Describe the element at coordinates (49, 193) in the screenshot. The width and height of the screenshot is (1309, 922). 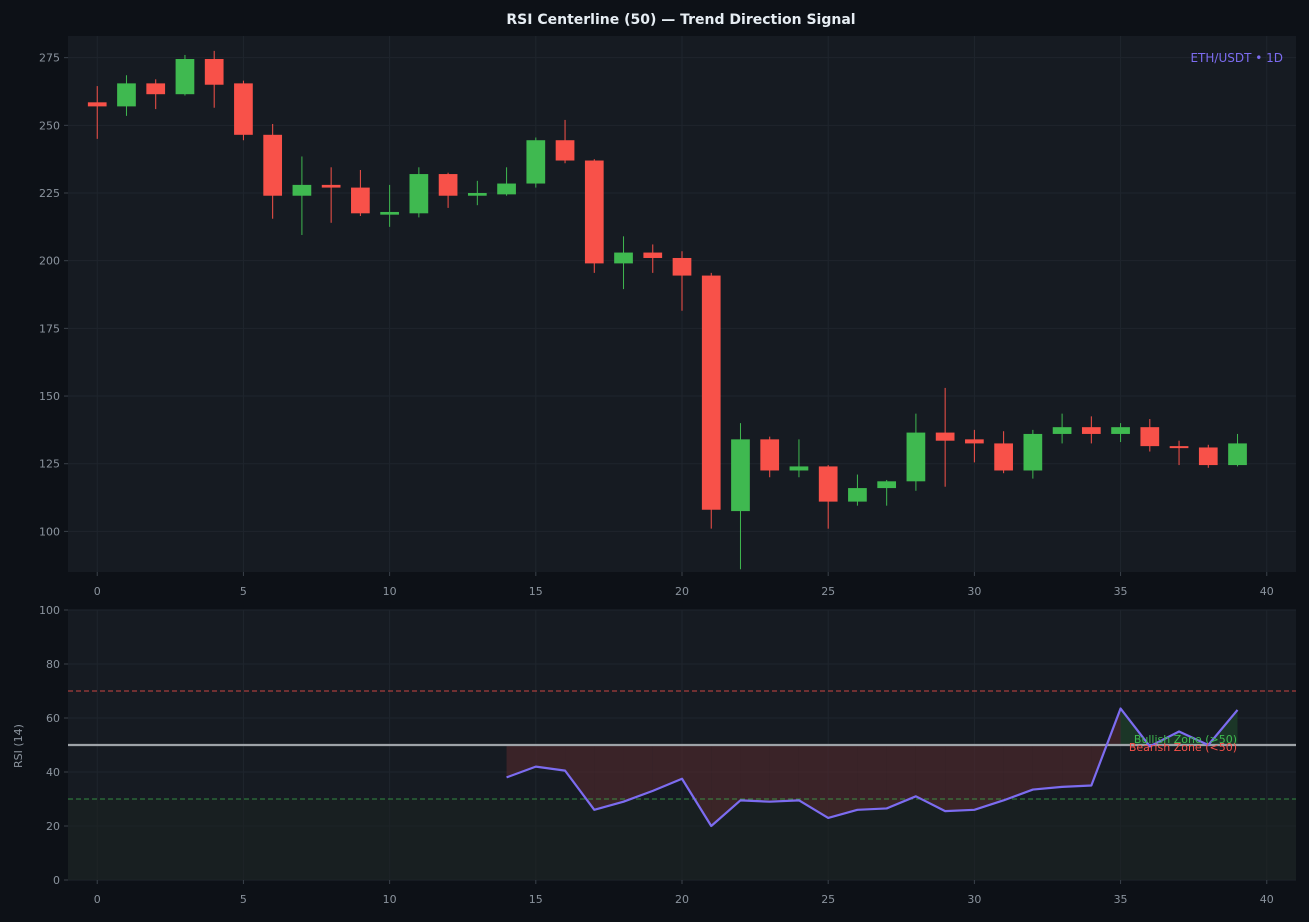
I see `price-y-tick-label: 225` at that location.